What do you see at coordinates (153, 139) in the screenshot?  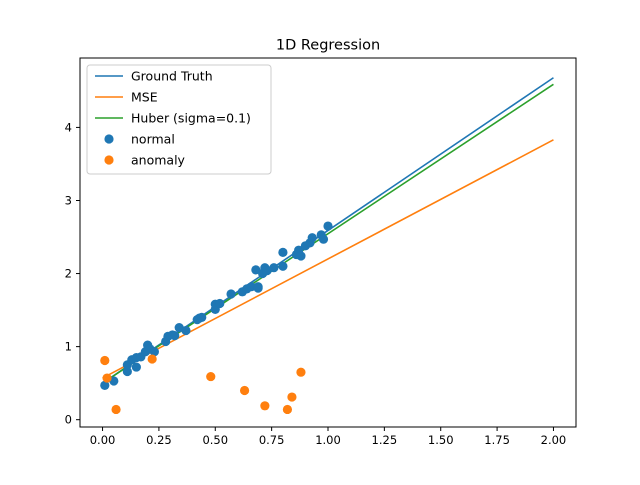 I see `legend-label: normal` at bounding box center [153, 139].